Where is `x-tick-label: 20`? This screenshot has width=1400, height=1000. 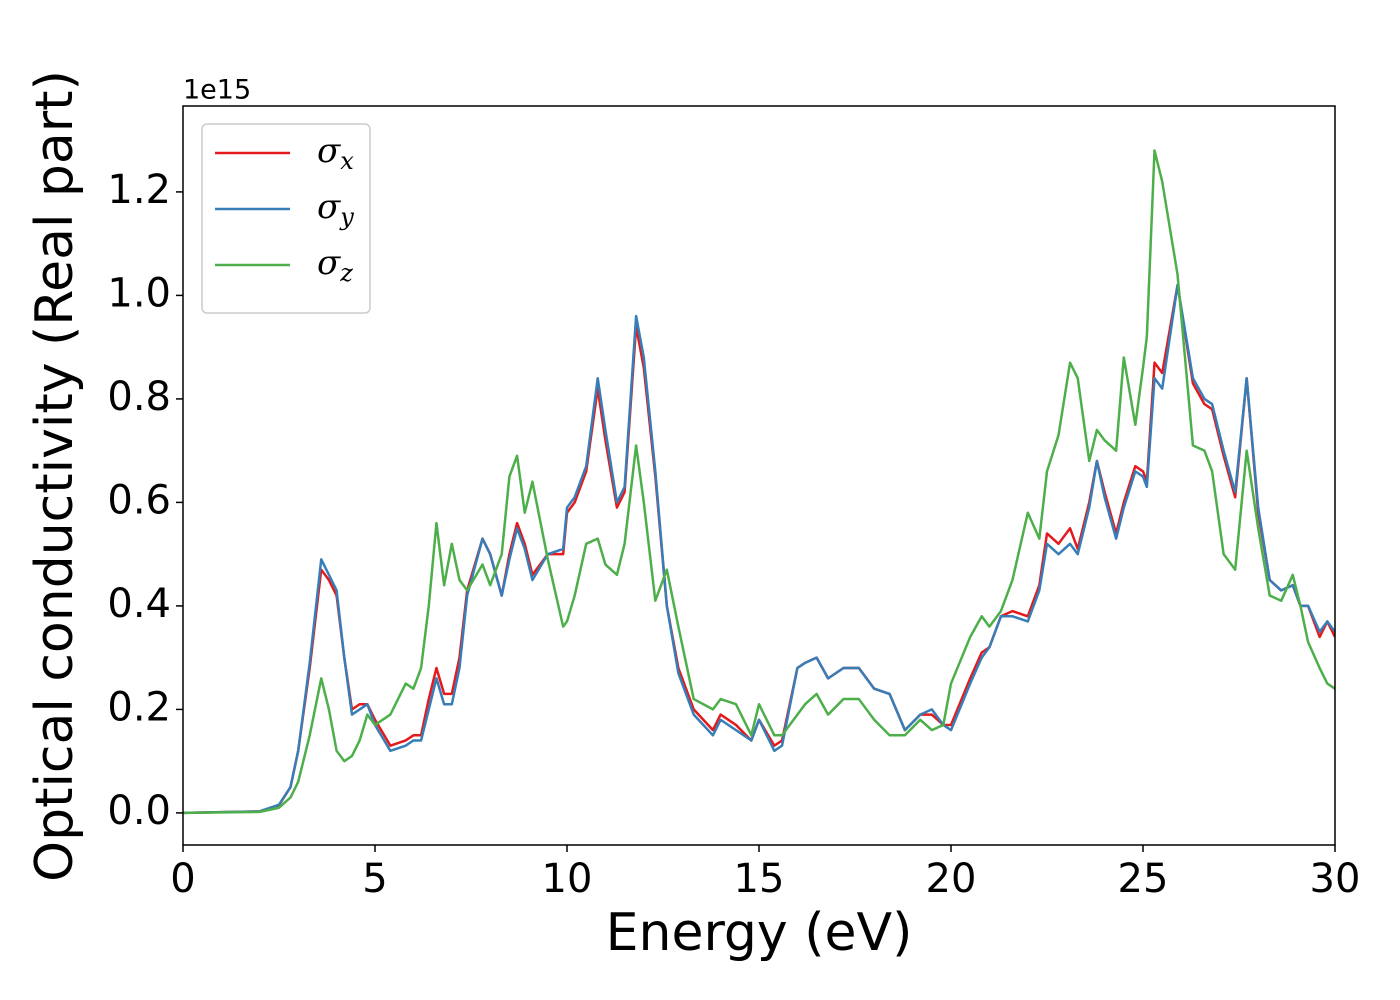
x-tick-label: 20 is located at coordinates (951, 879).